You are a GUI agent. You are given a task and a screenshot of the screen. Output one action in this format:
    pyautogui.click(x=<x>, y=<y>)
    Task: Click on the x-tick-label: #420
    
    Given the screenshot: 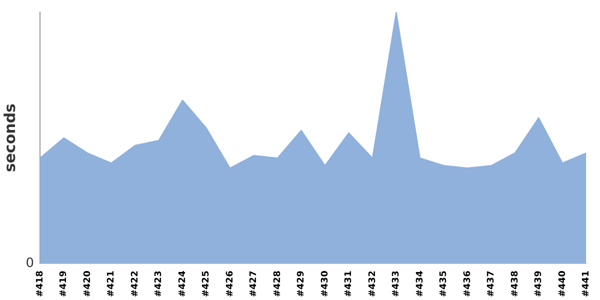 What is the action you would take?
    pyautogui.click(x=87, y=283)
    